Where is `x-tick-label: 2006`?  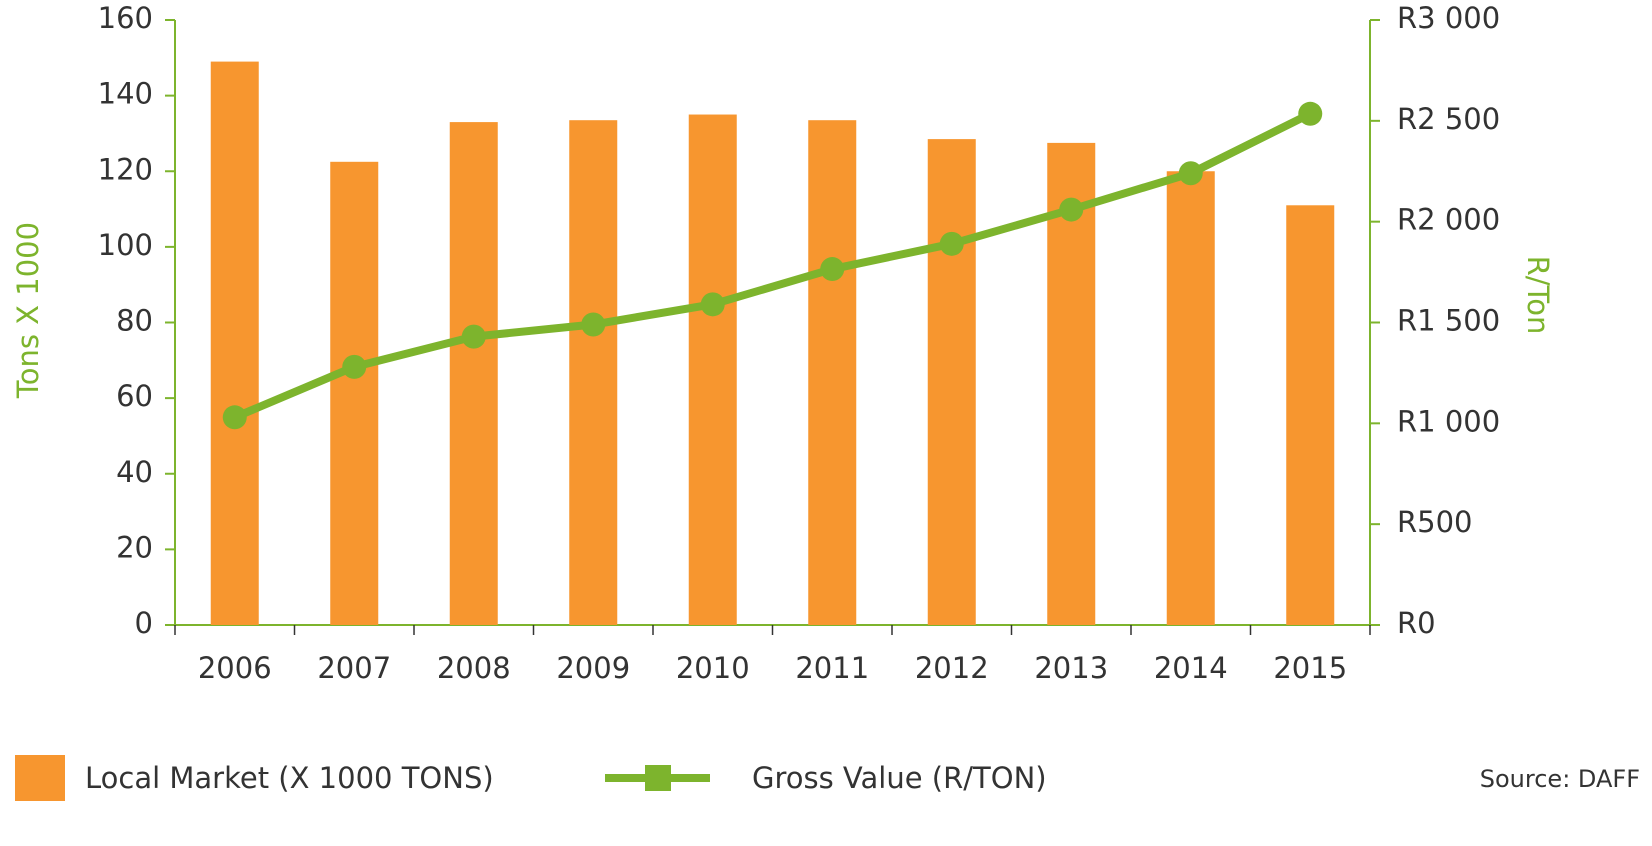 x-tick-label: 2006 is located at coordinates (235, 668).